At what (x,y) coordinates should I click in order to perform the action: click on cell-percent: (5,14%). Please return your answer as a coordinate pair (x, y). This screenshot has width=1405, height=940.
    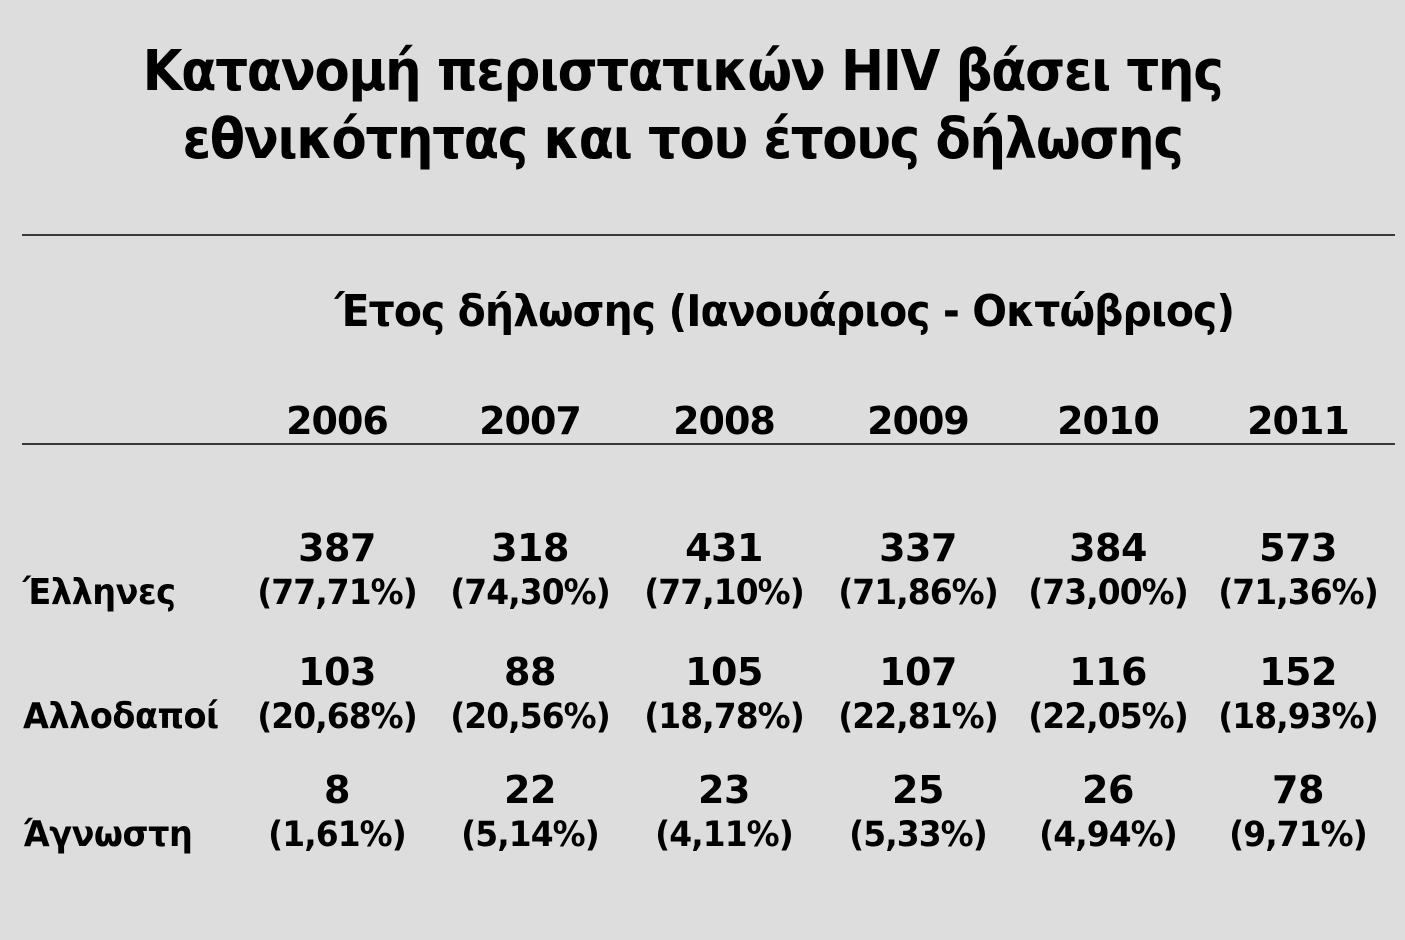
    Looking at the image, I should click on (530, 835).